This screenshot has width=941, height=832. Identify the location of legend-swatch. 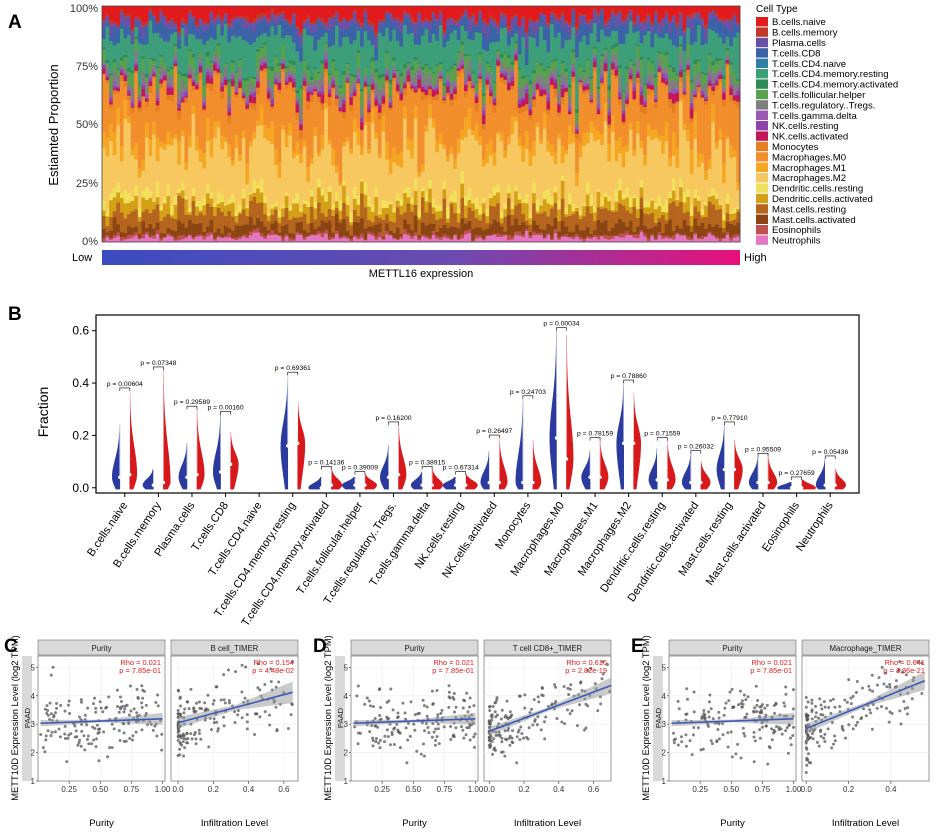
(762, 84).